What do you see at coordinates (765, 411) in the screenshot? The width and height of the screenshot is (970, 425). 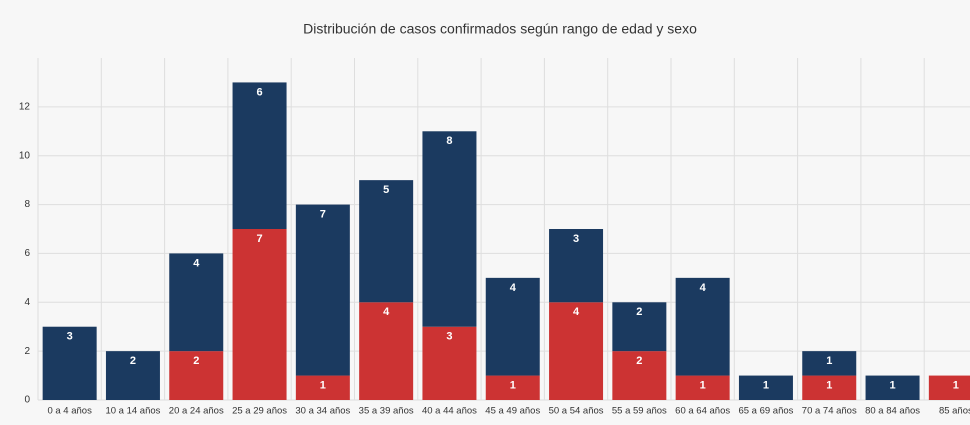 I see `x-tick-label: 65 a 69 años` at bounding box center [765, 411].